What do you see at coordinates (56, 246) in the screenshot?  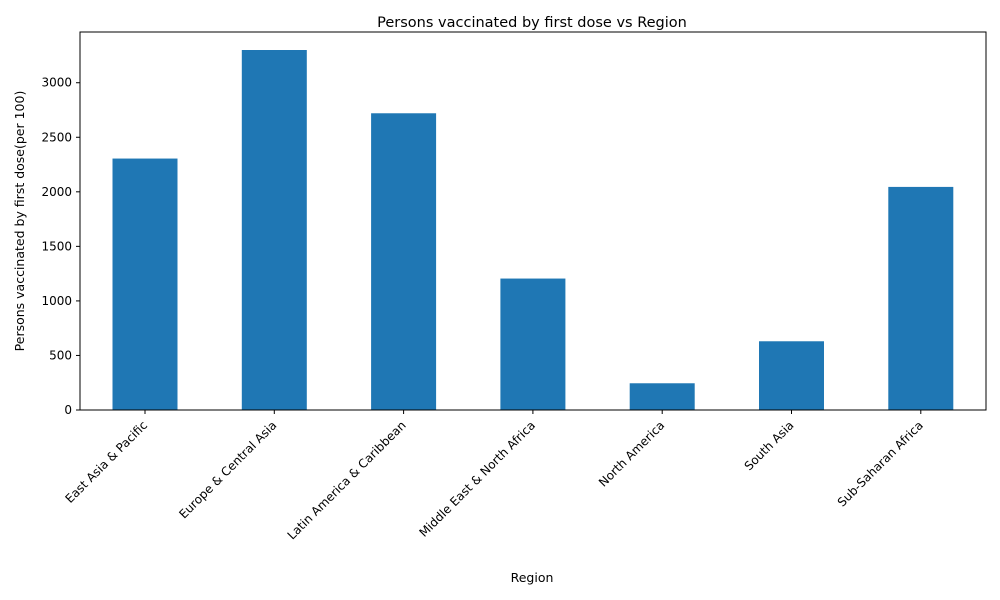 I see `y-tick-label: 1500` at bounding box center [56, 246].